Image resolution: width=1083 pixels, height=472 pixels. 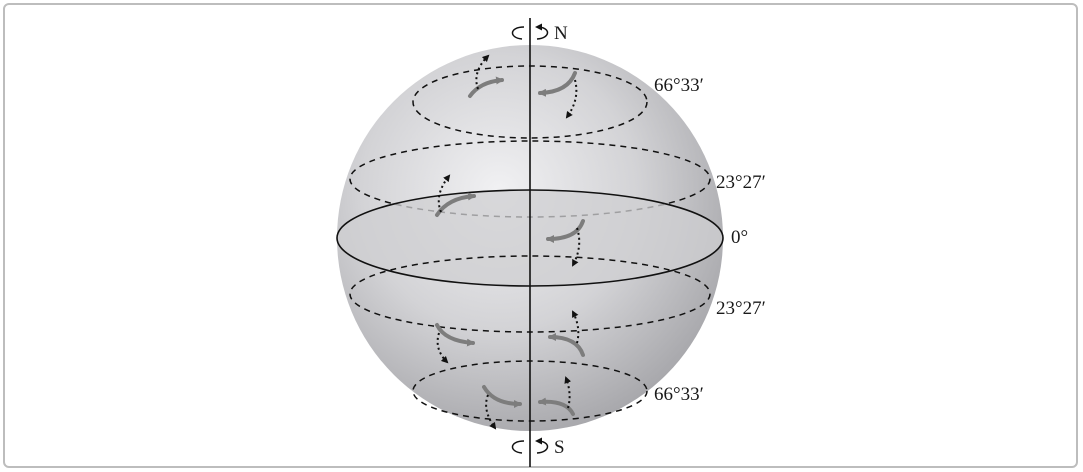 I want to click on trade-wind-sh-arrows, so click(x=566, y=333).